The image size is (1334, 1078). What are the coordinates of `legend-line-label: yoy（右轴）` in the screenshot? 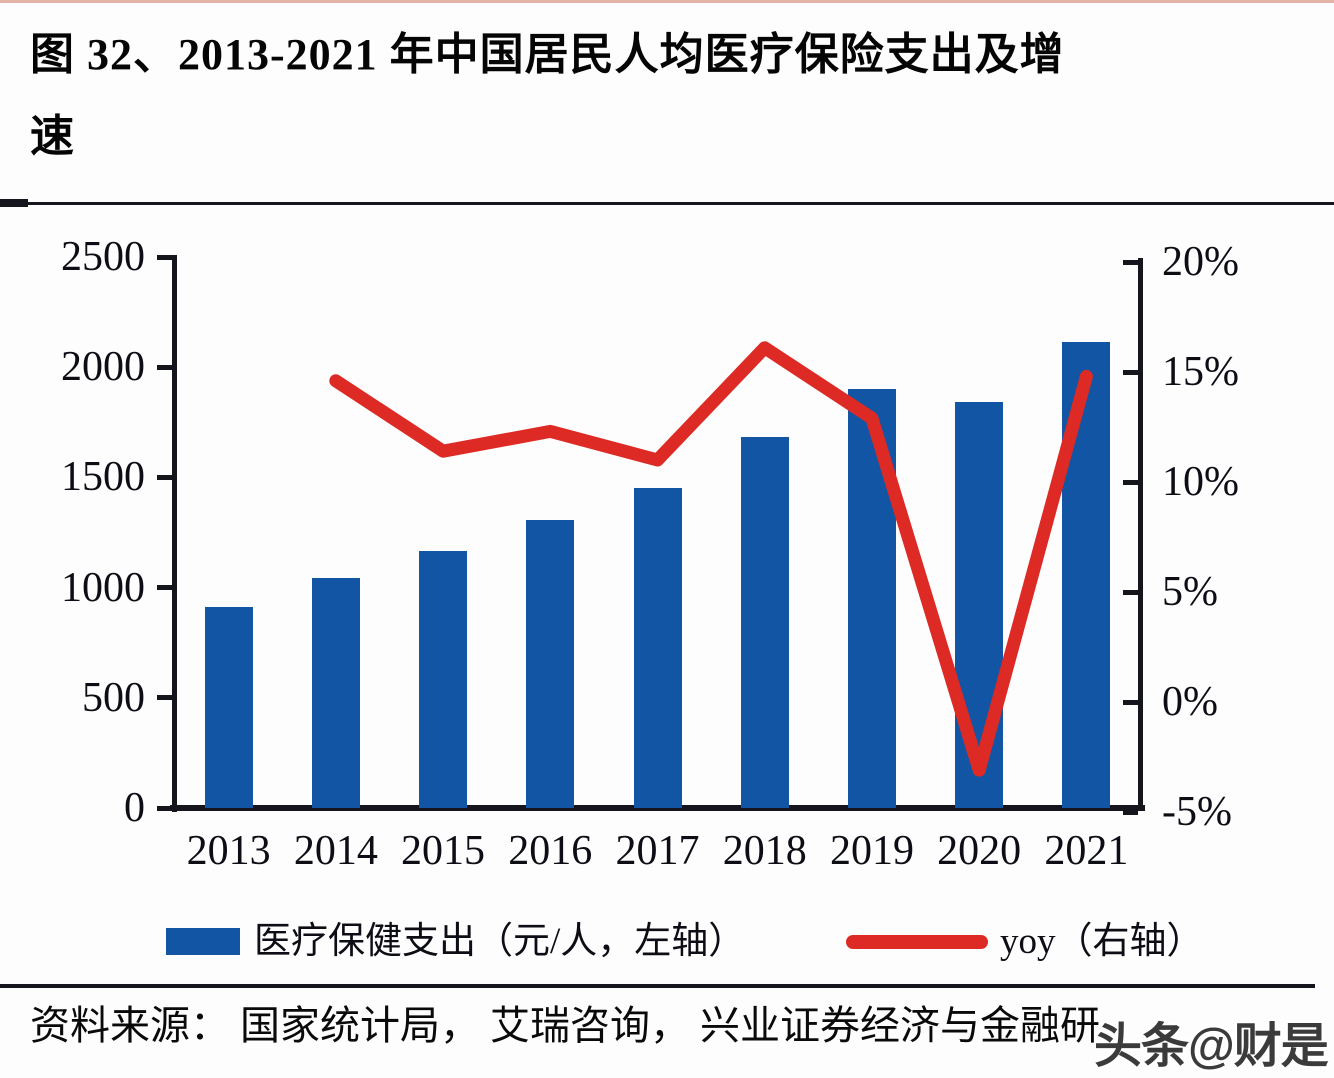 It's located at (1102, 941).